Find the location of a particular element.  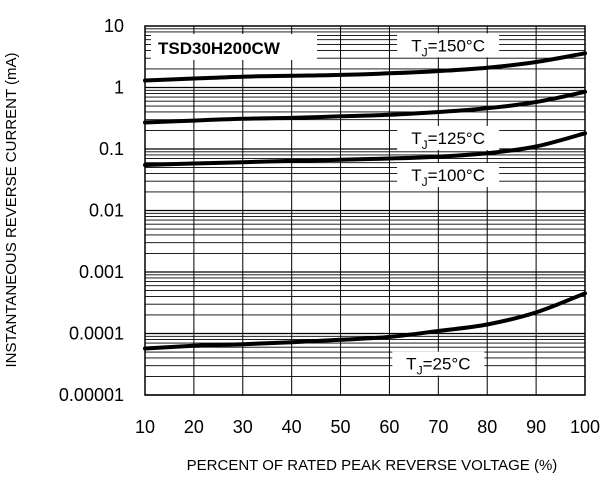

y-tick-label: 0.00001 is located at coordinates (91, 395).